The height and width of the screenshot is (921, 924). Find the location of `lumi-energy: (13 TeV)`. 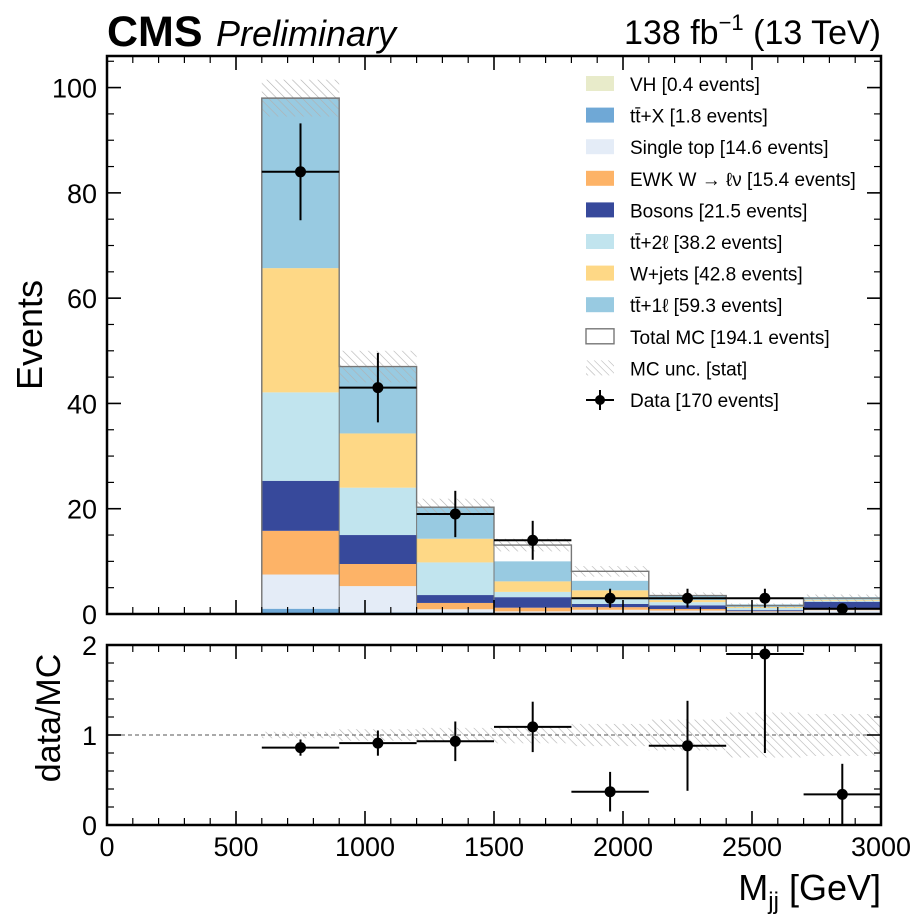

lumi-energy: (13 TeV) is located at coordinates (812, 33).